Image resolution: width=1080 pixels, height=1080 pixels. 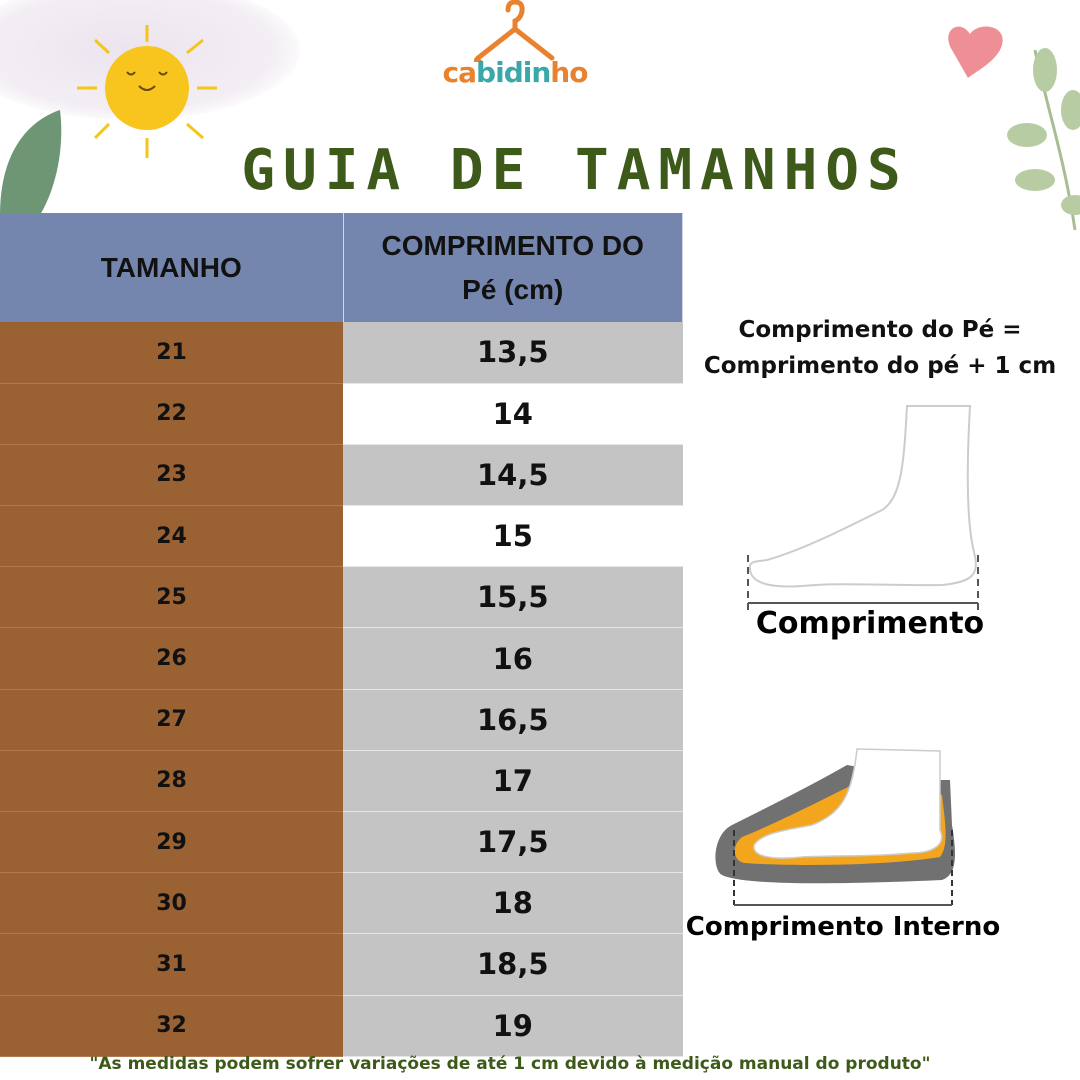 What do you see at coordinates (513, 289) in the screenshot?
I see `header-length-line2: Pé (cm)` at bounding box center [513, 289].